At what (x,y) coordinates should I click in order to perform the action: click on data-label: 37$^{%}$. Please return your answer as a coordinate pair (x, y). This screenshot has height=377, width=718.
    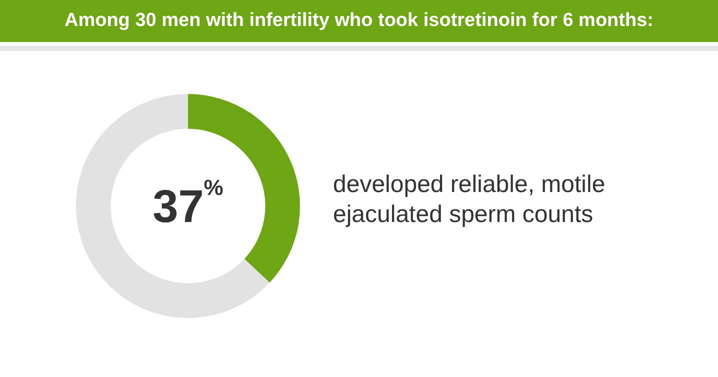
    Looking at the image, I should click on (188, 204).